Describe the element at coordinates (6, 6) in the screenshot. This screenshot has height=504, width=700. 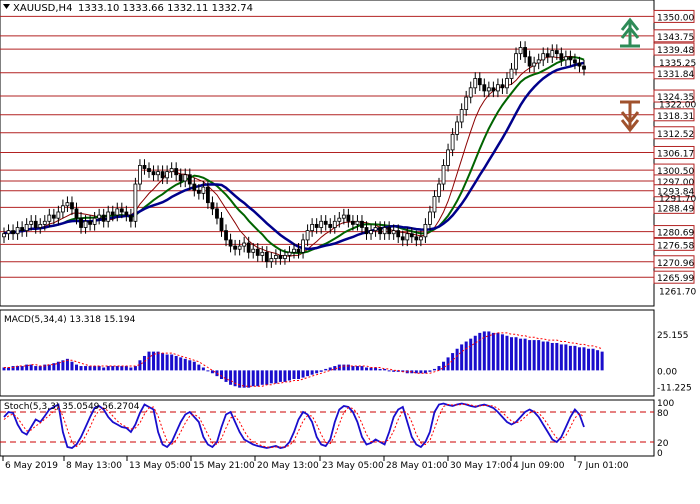
I see `symbol-menu-triangle-icon` at that location.